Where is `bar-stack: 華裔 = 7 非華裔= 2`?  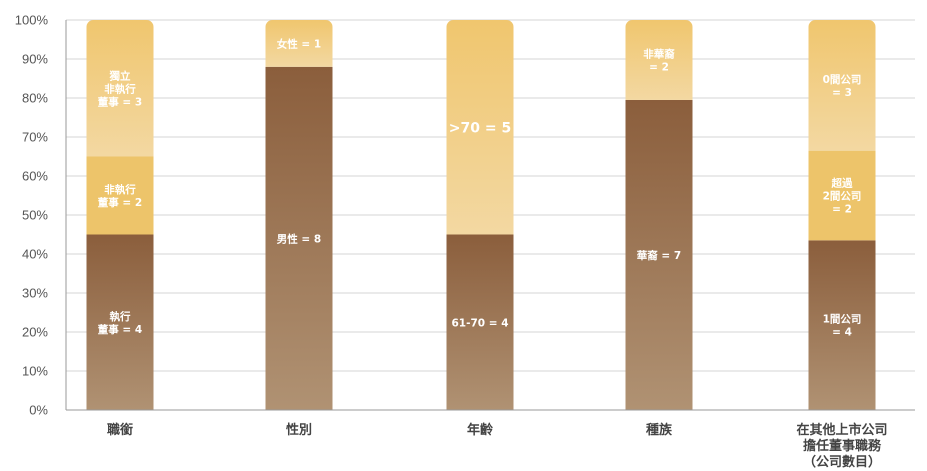
bar-stack: 華裔 = 7 非華裔= 2 is located at coordinates (659, 215).